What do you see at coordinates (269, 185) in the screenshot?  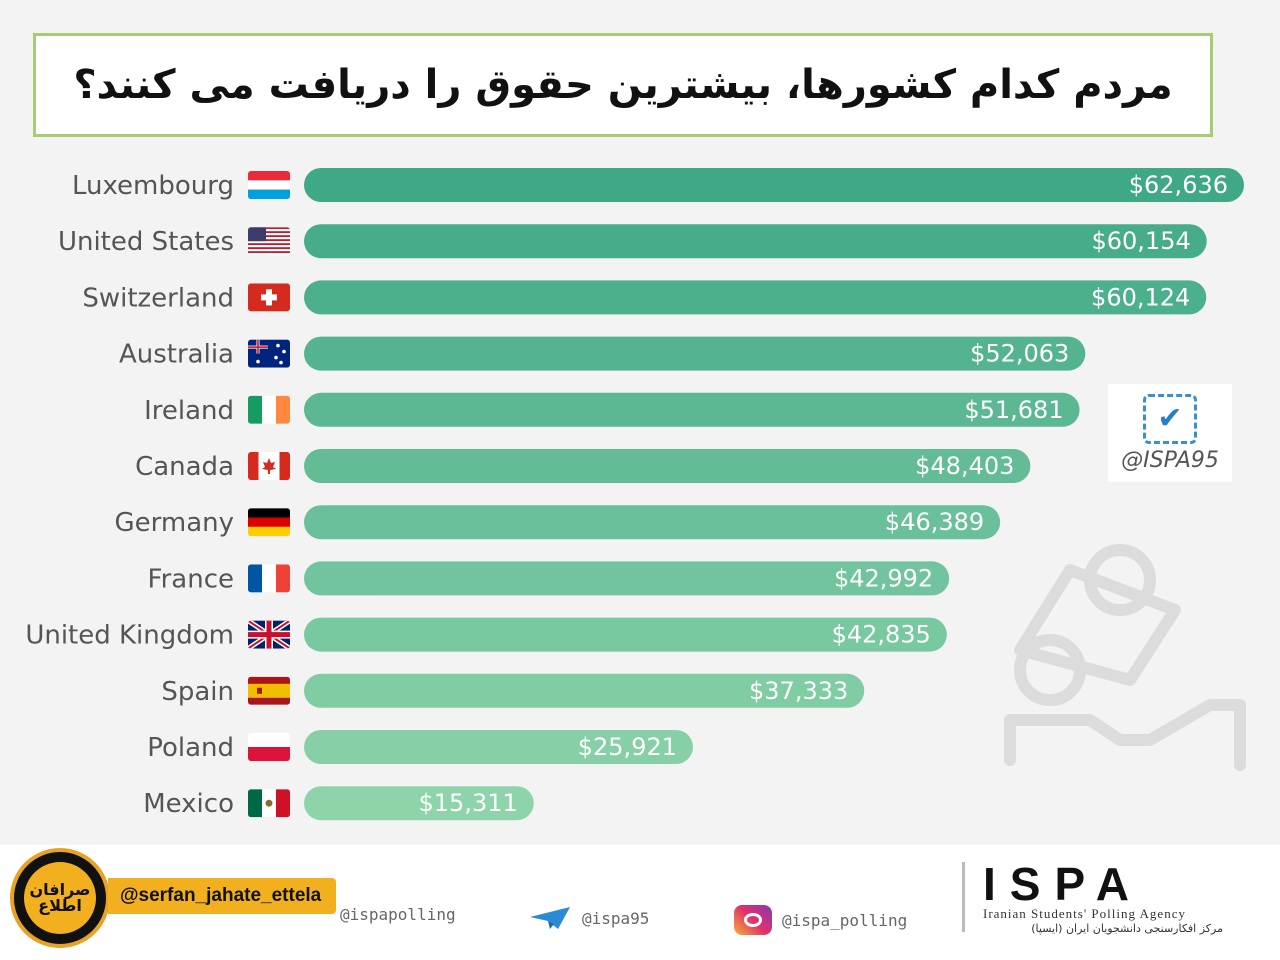 I see `flag-luxembourg-icon` at bounding box center [269, 185].